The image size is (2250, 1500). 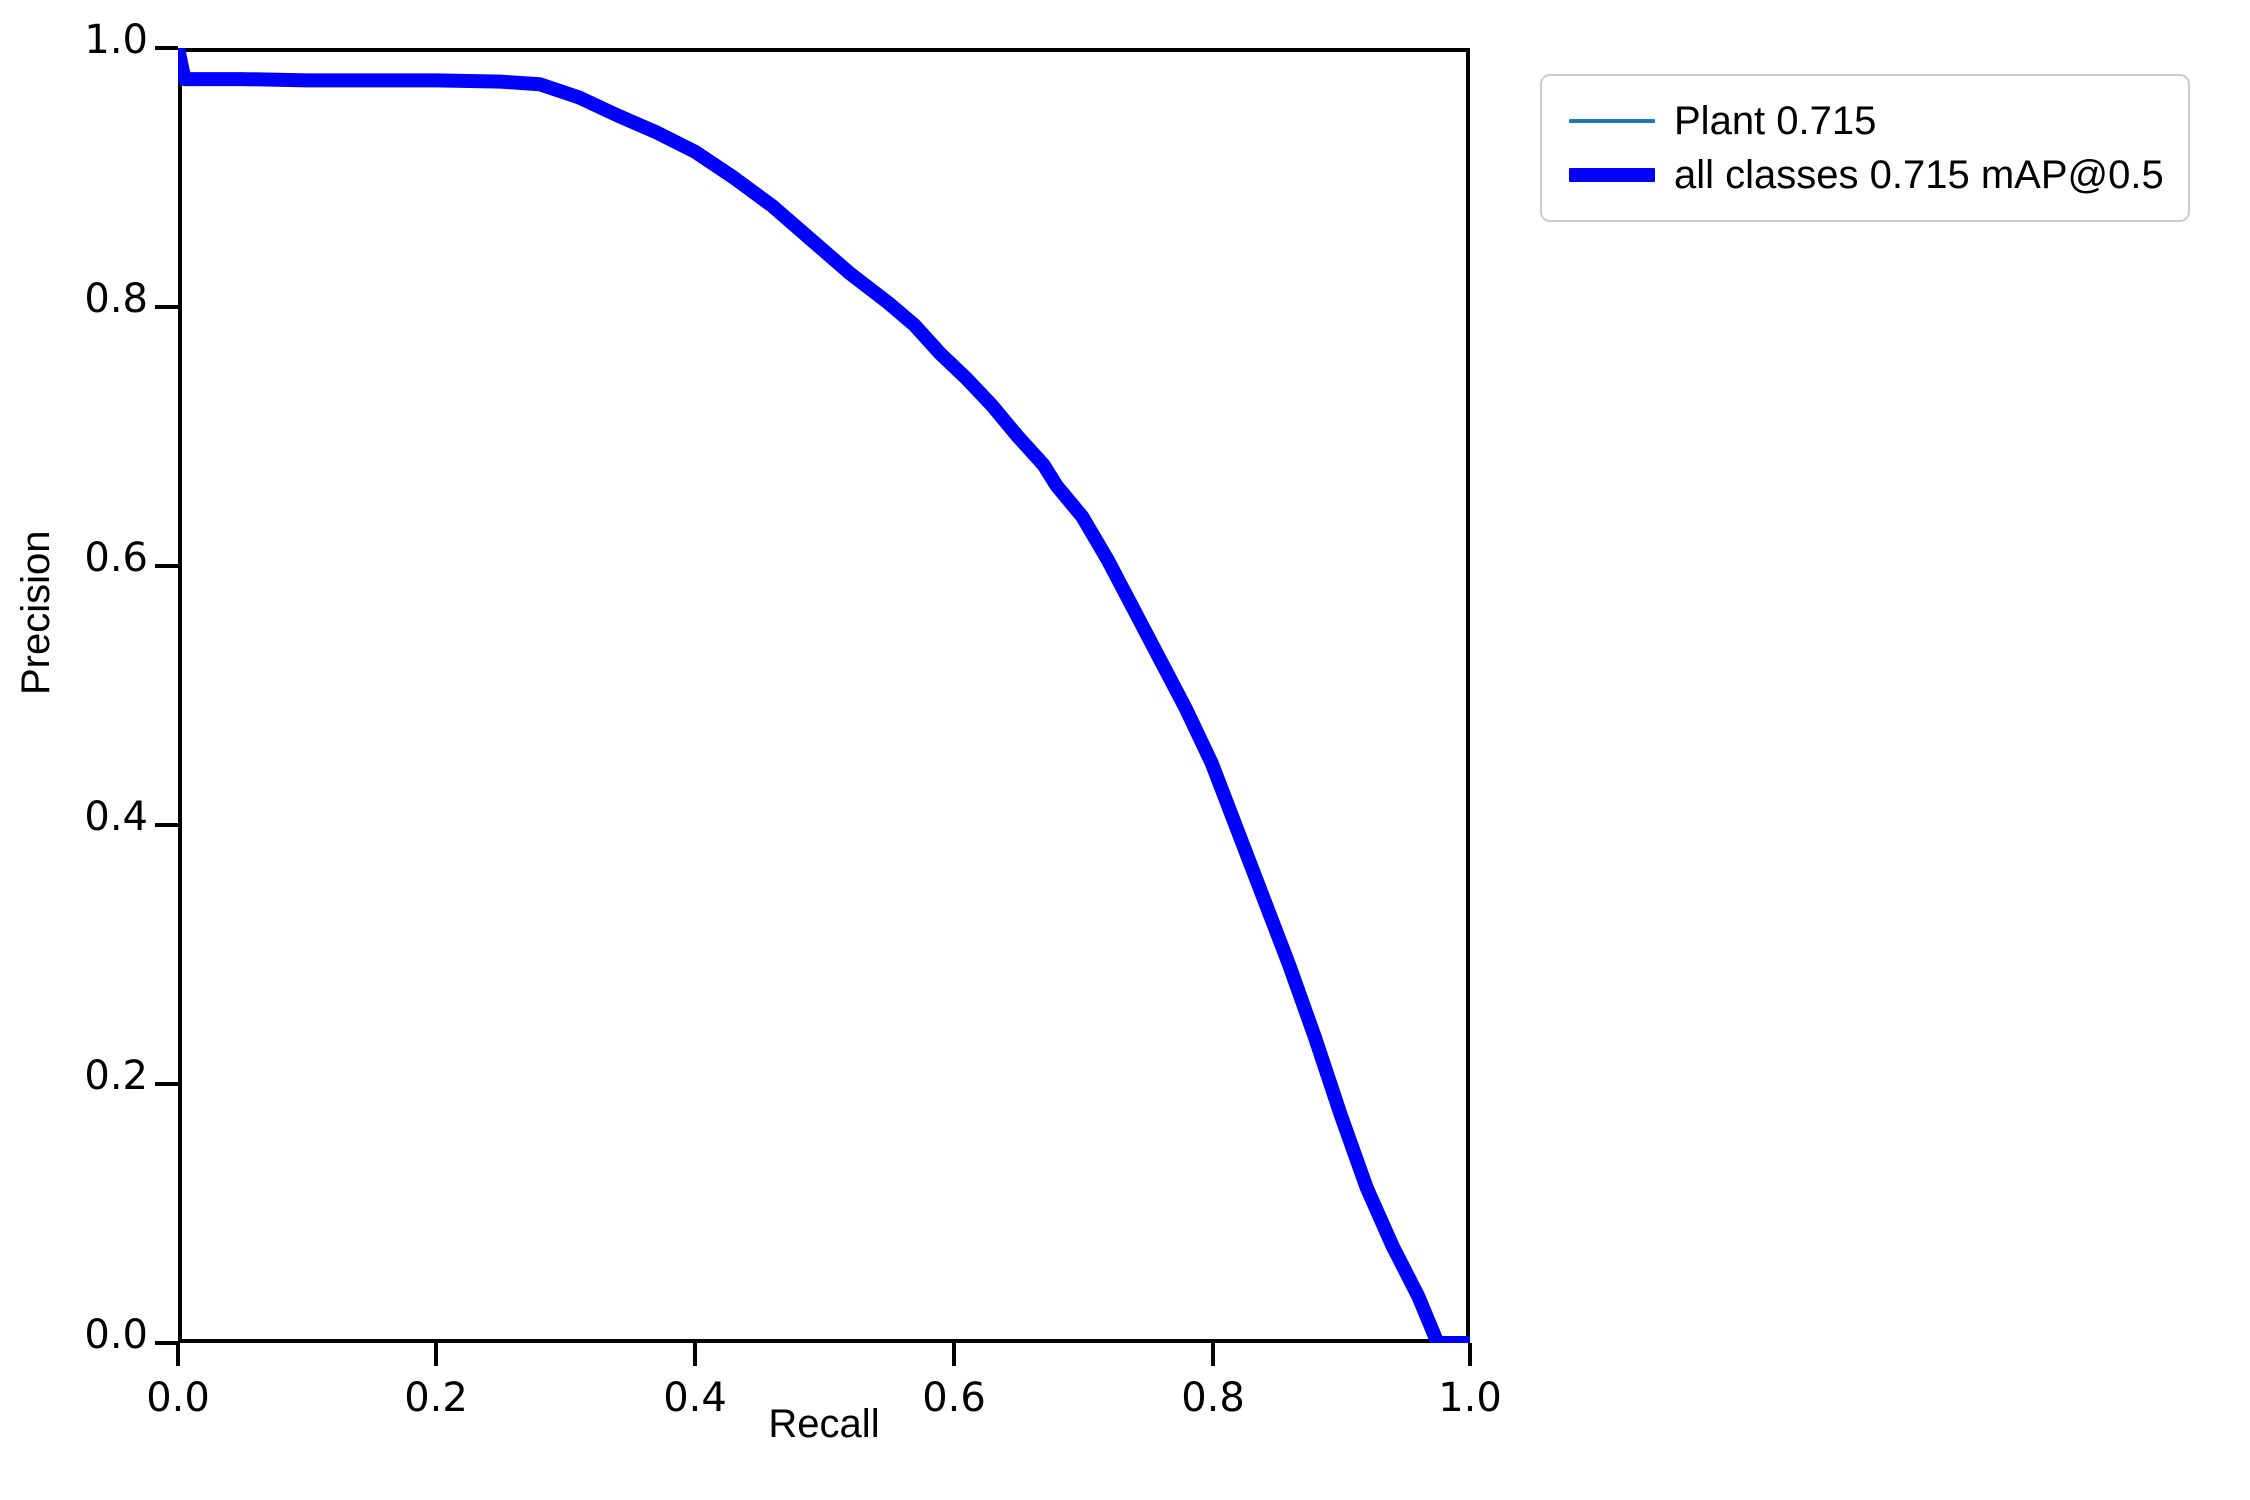 I want to click on legend-label-all-classes: all classes 0.715 mAP@0.5, so click(x=1919, y=174).